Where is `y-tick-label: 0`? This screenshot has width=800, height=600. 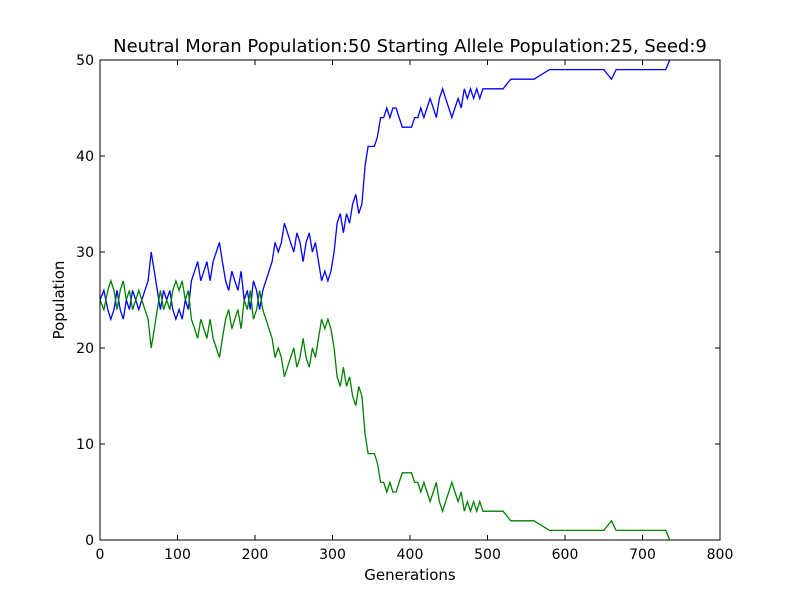
y-tick-label: 0 is located at coordinates (89, 541).